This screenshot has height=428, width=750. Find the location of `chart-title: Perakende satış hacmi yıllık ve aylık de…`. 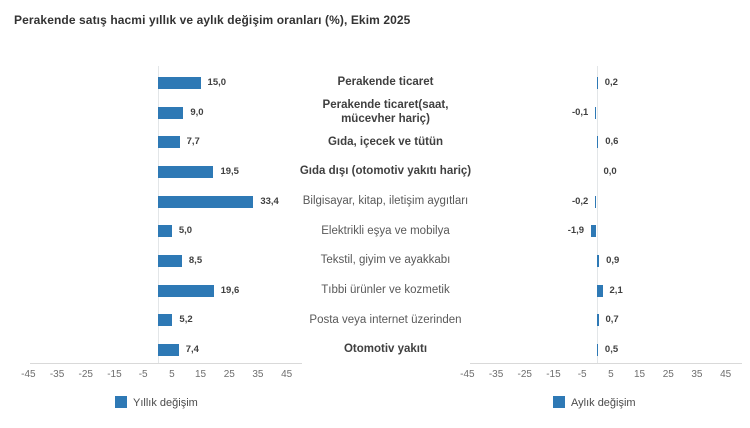

chart-title: Perakende satış hacmi yıllık ve aylık de… is located at coordinates (212, 20).